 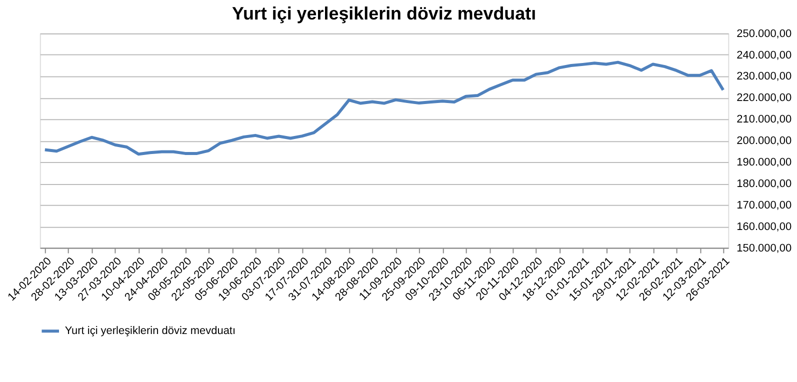 What do you see at coordinates (764, 98) in the screenshot?
I see `y-tick-label: 220.000,00` at bounding box center [764, 98].